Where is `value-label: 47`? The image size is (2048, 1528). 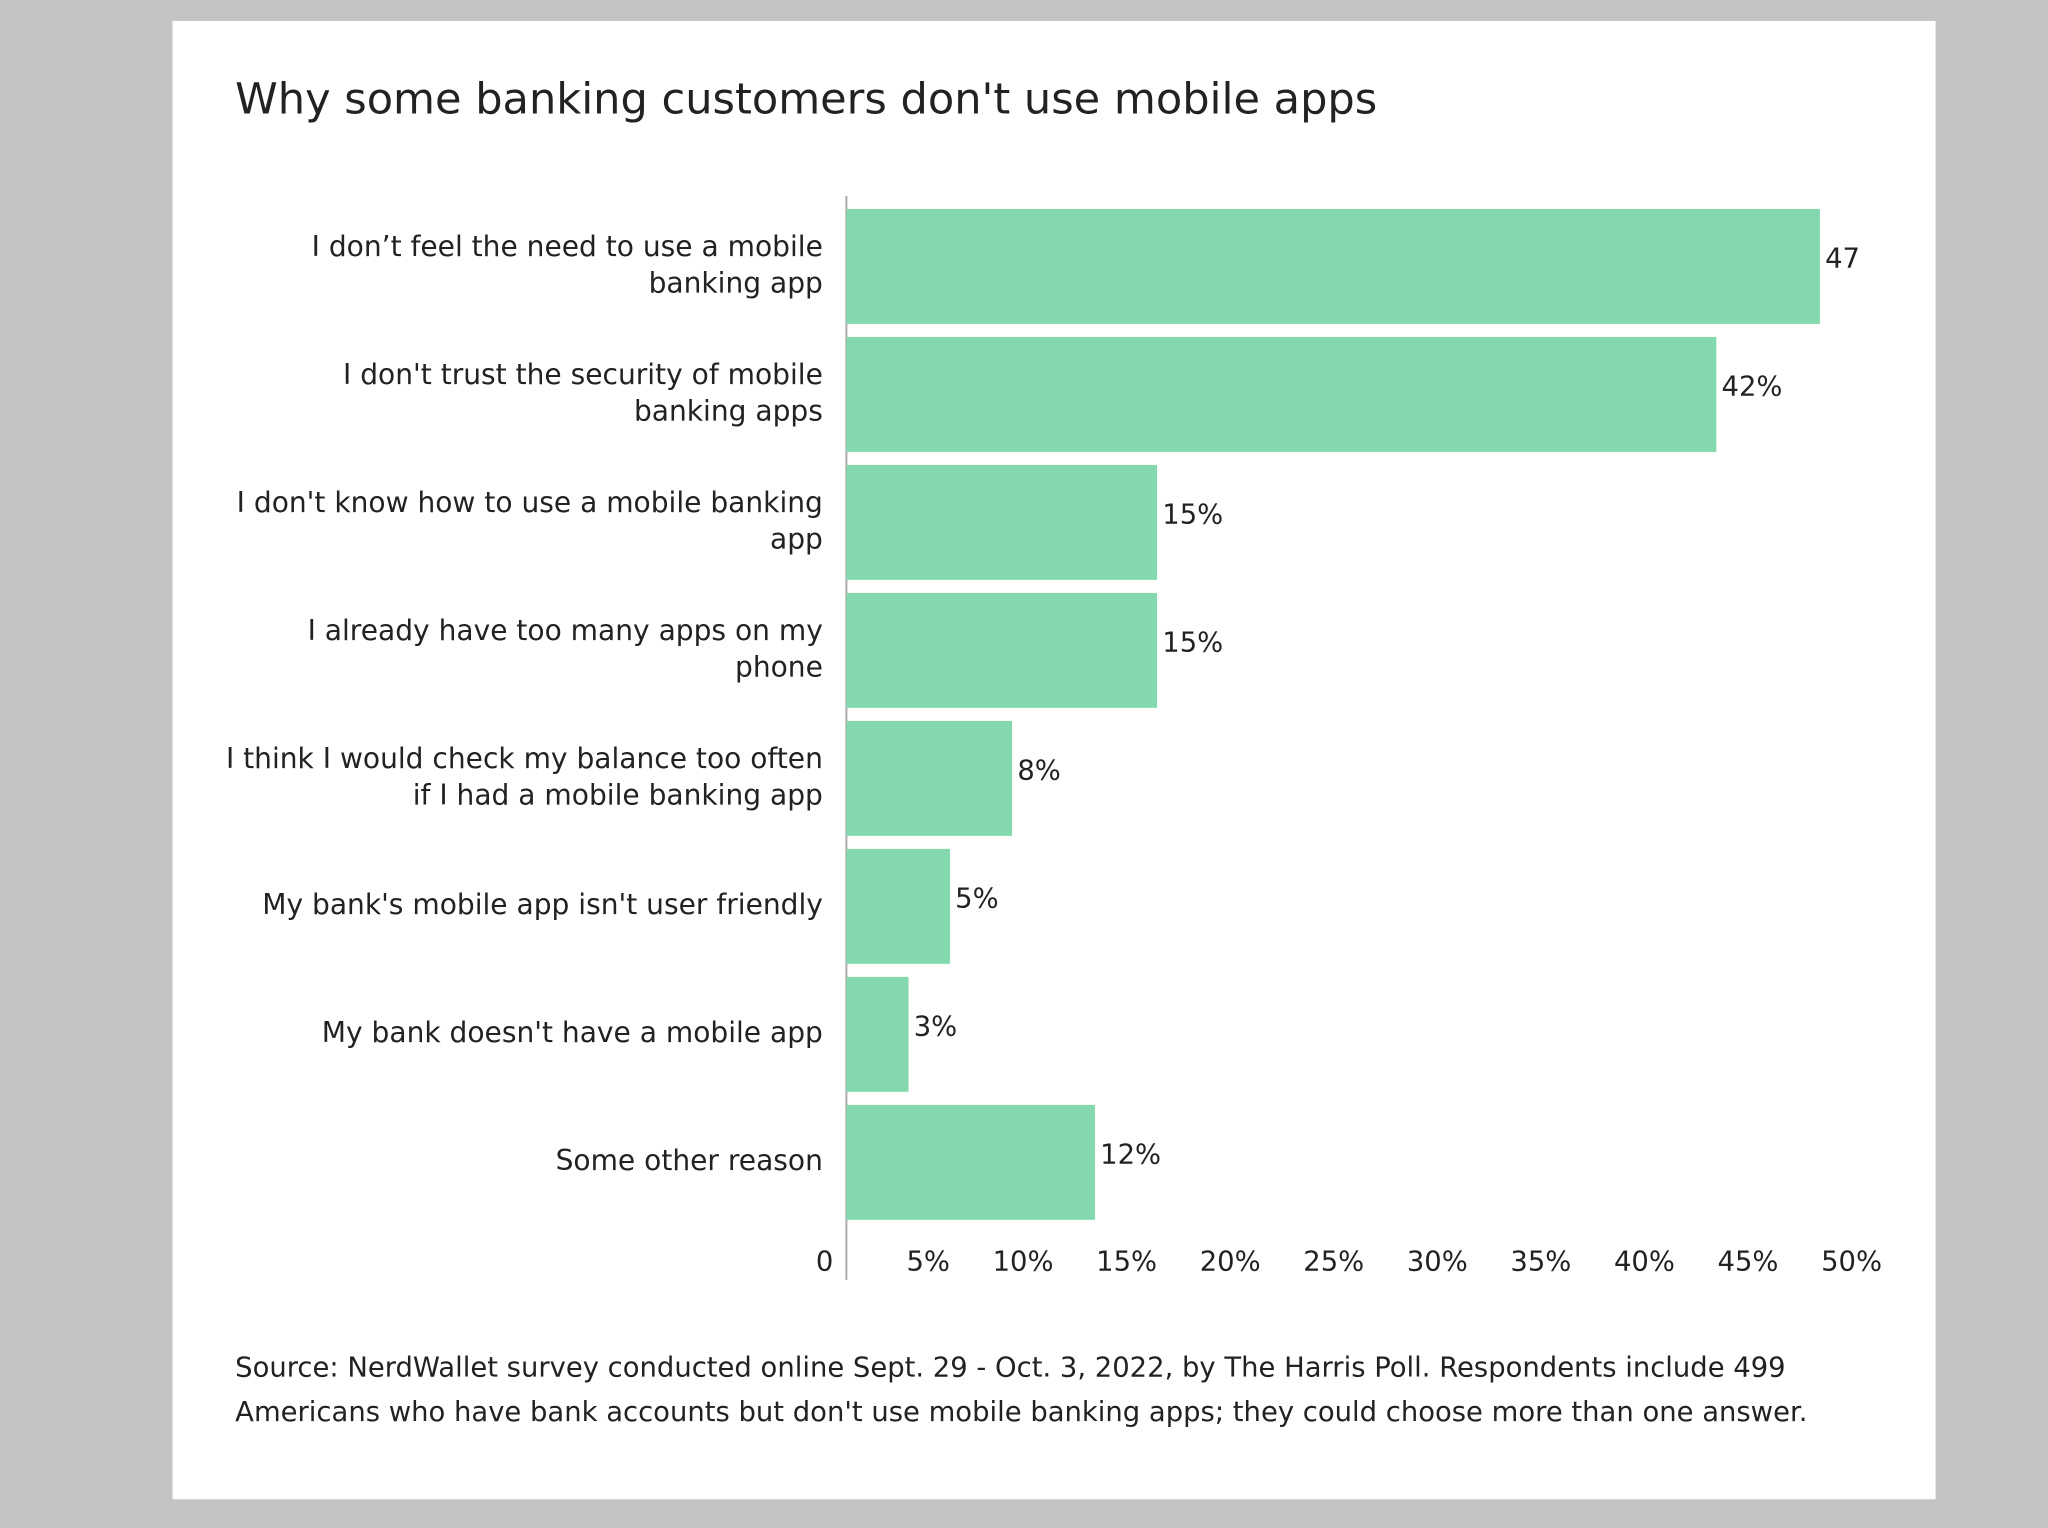 value-label: 47 is located at coordinates (1842, 259).